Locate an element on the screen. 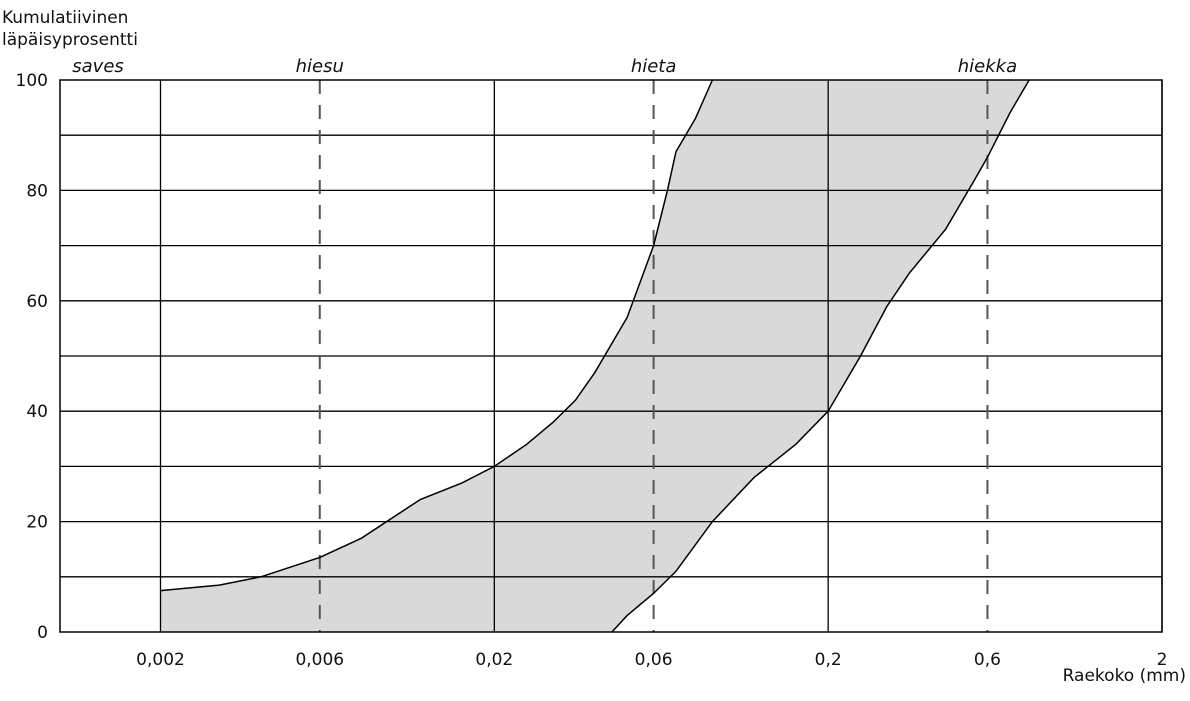  y-tick-label-0: 0 is located at coordinates (42, 633).